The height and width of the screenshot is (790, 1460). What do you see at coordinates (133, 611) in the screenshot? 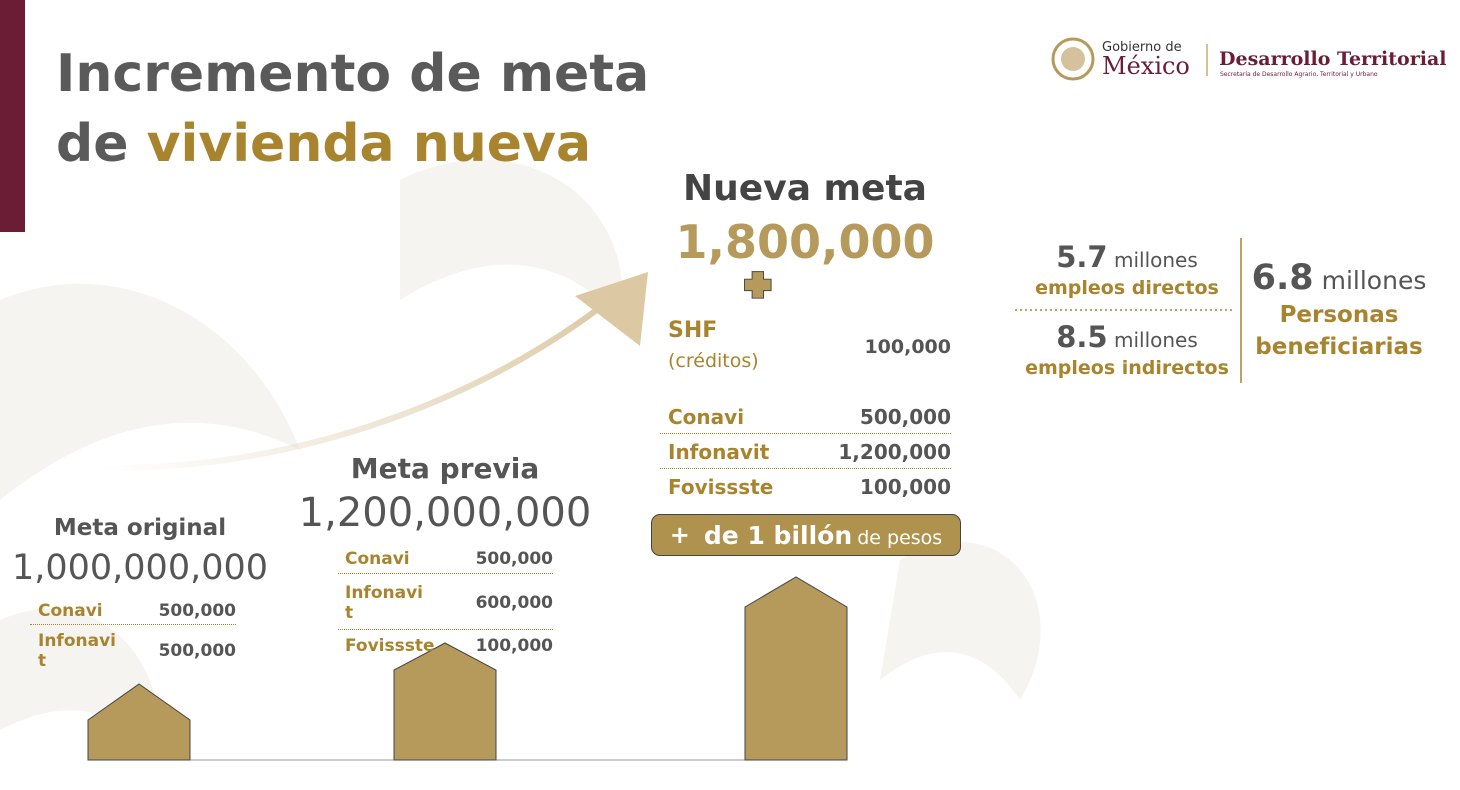
I see `original-row: Conavi 500,000` at bounding box center [133, 611].